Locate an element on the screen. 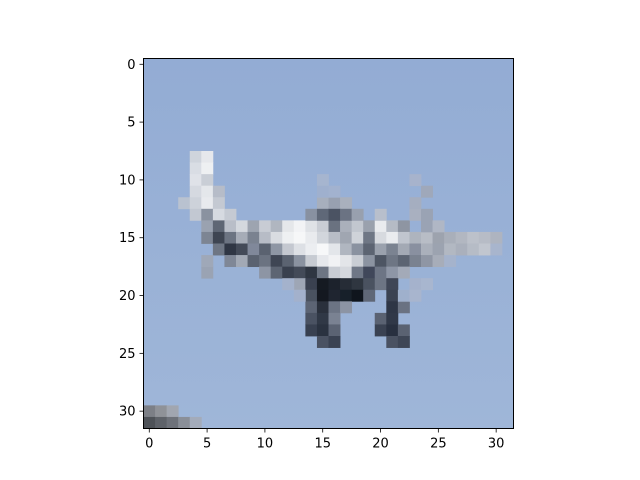 The image size is (640, 480). x-axis: 0 5 10 15 20 25 30 is located at coordinates (325, 440).